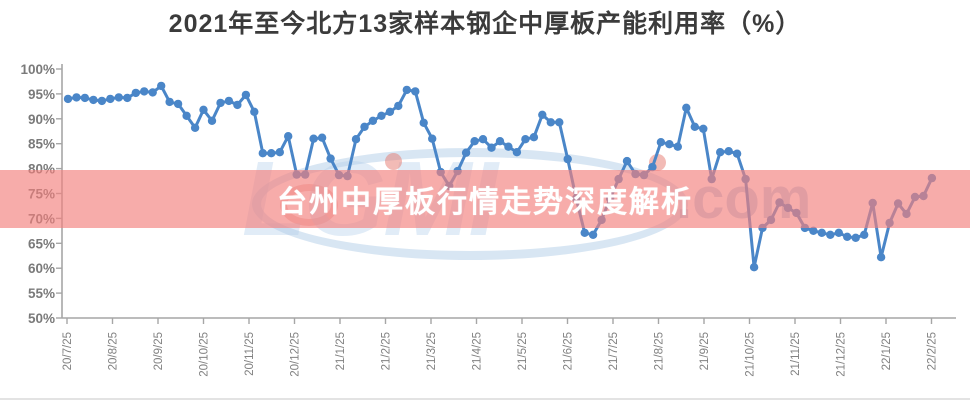 This screenshot has height=400, width=970. What do you see at coordinates (614, 351) in the screenshot?
I see `x-axis-label: 21/7/25` at bounding box center [614, 351].